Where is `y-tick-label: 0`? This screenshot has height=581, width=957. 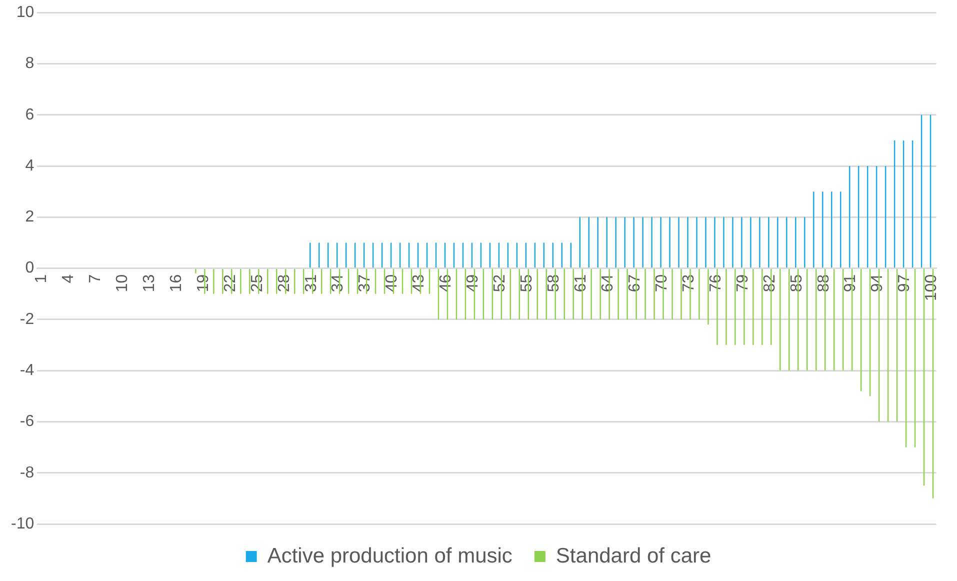 y-tick-label: 0 is located at coordinates (29, 268).